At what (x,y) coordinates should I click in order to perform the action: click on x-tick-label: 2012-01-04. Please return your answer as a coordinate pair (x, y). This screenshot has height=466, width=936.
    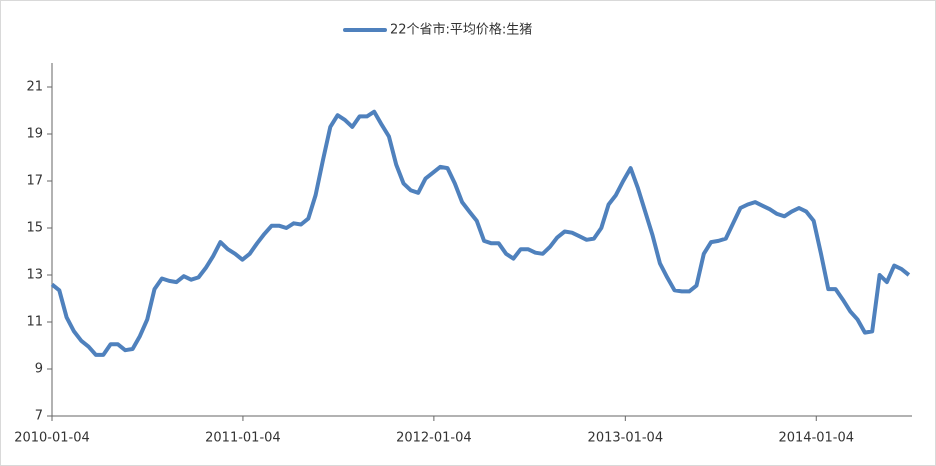
    Looking at the image, I should click on (434, 438).